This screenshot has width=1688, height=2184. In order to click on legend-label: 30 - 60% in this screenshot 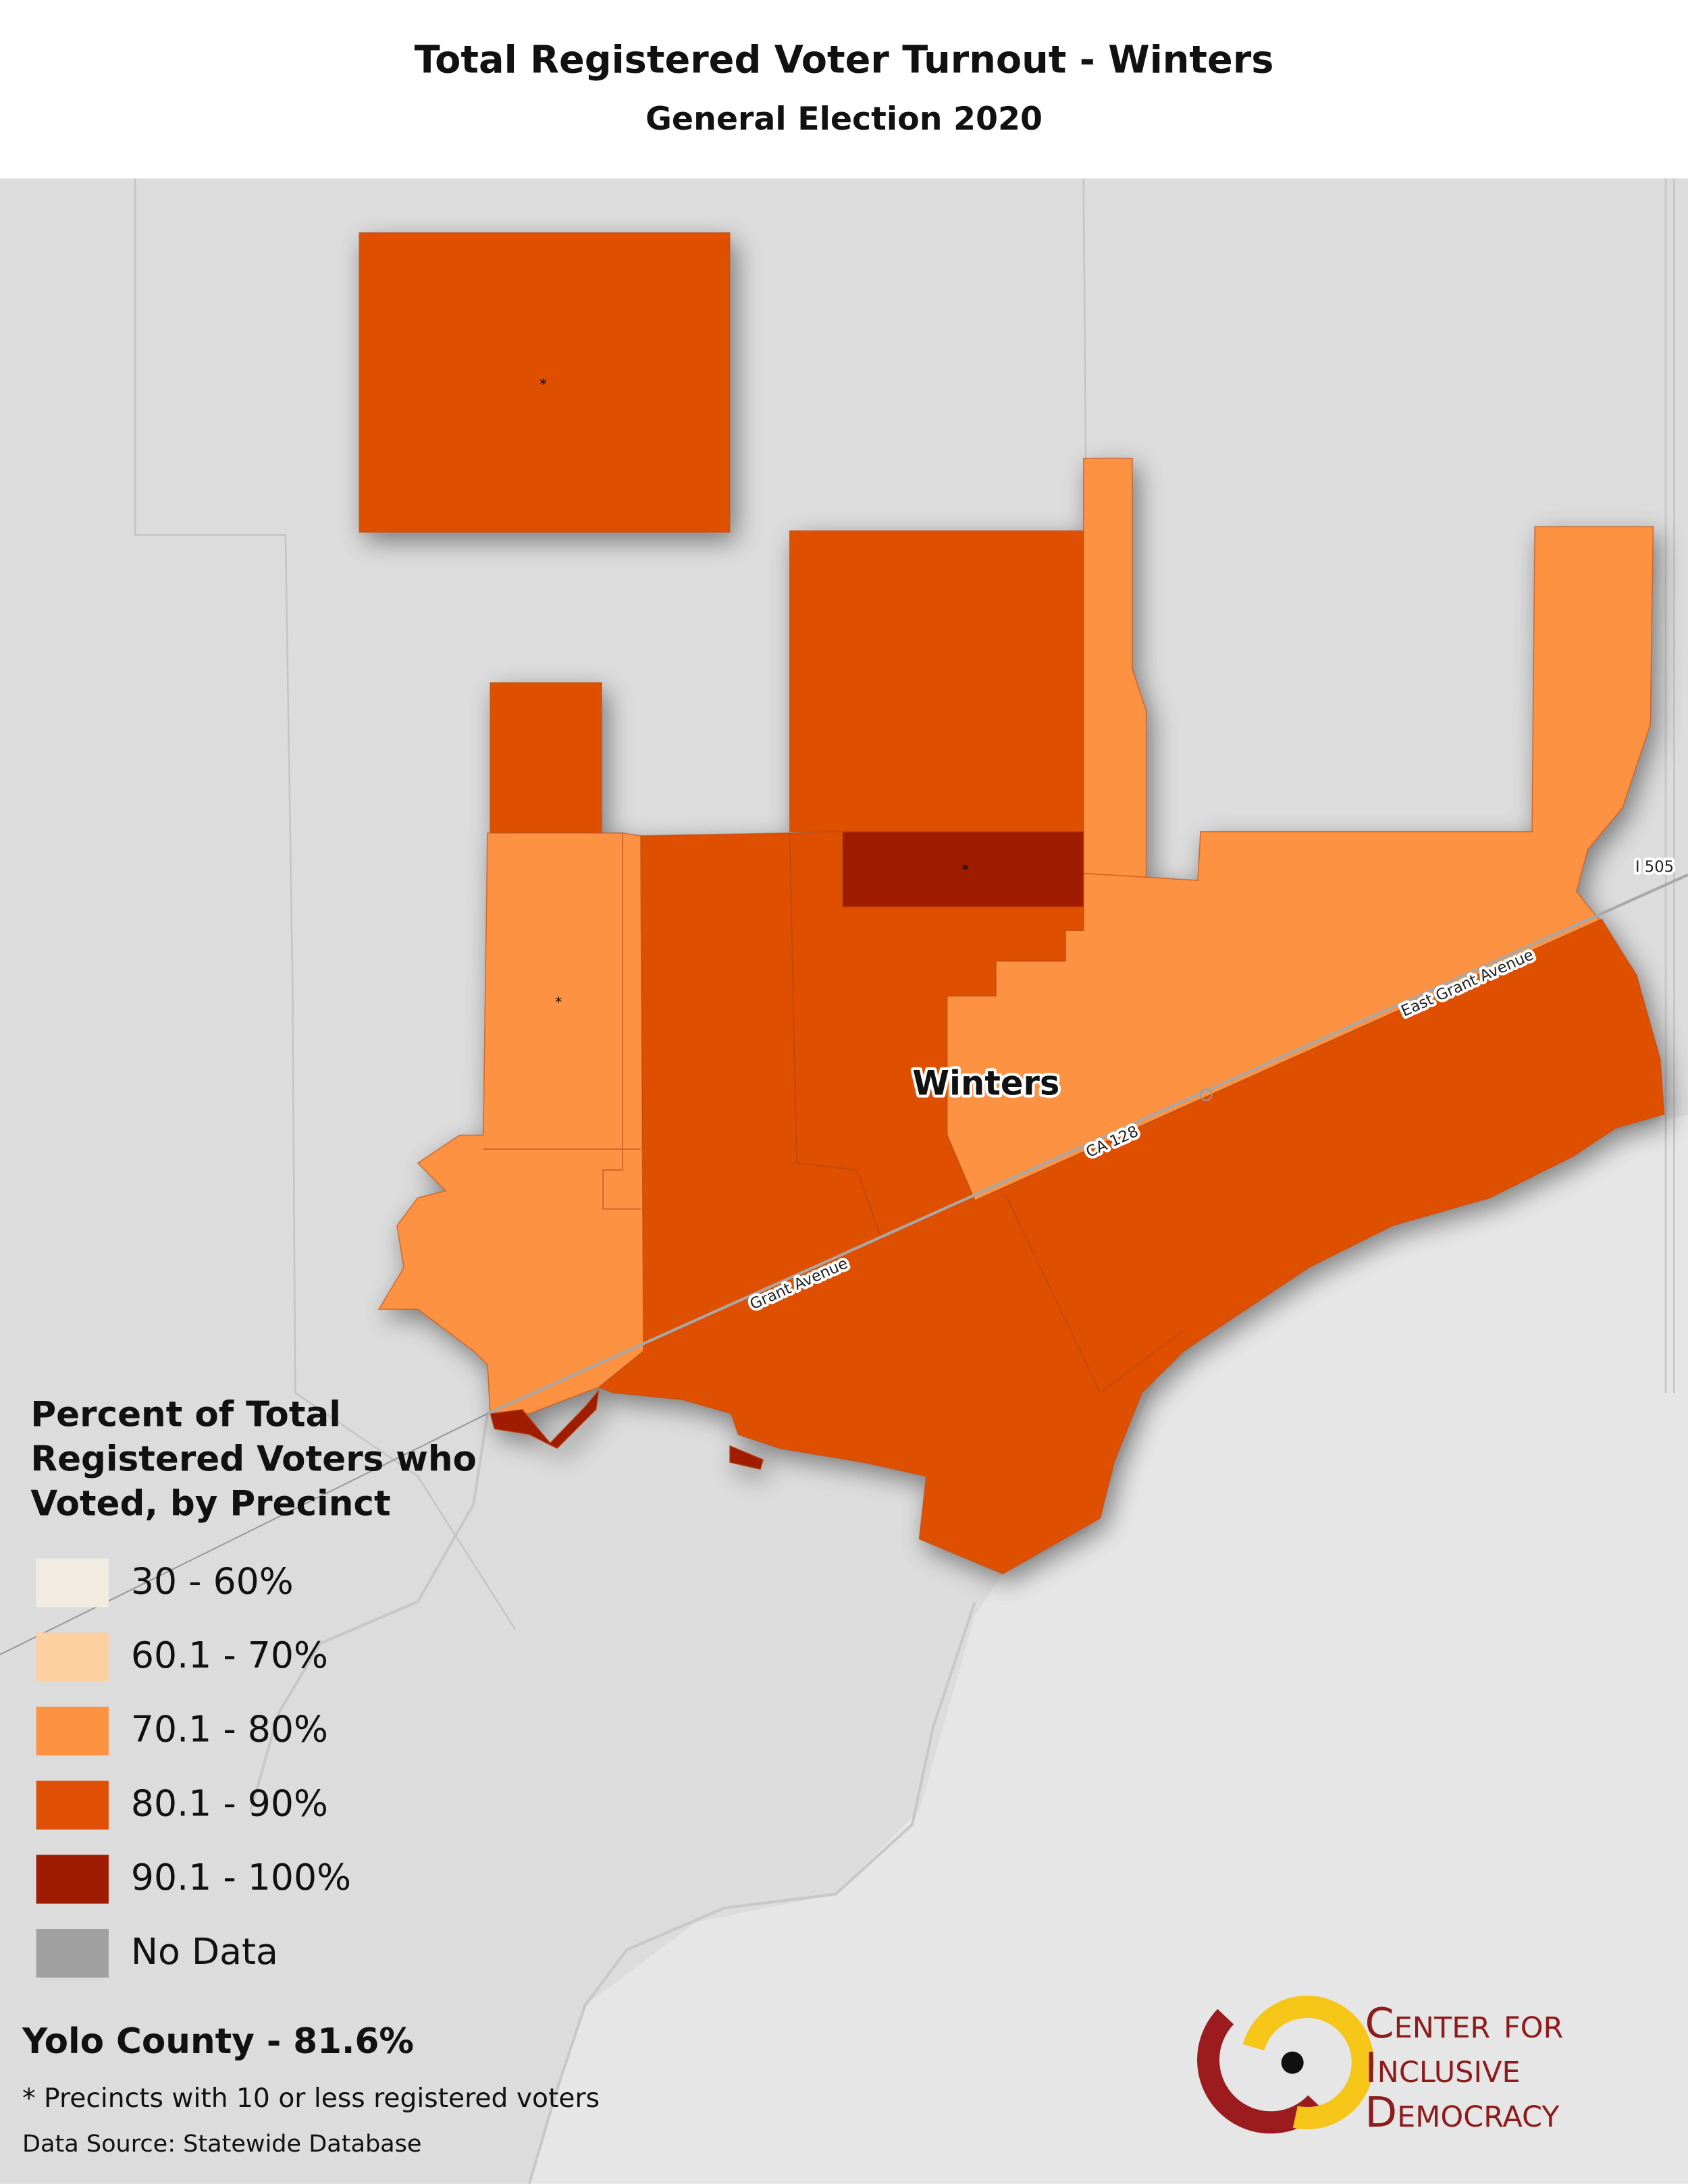, I will do `click(212, 1581)`.